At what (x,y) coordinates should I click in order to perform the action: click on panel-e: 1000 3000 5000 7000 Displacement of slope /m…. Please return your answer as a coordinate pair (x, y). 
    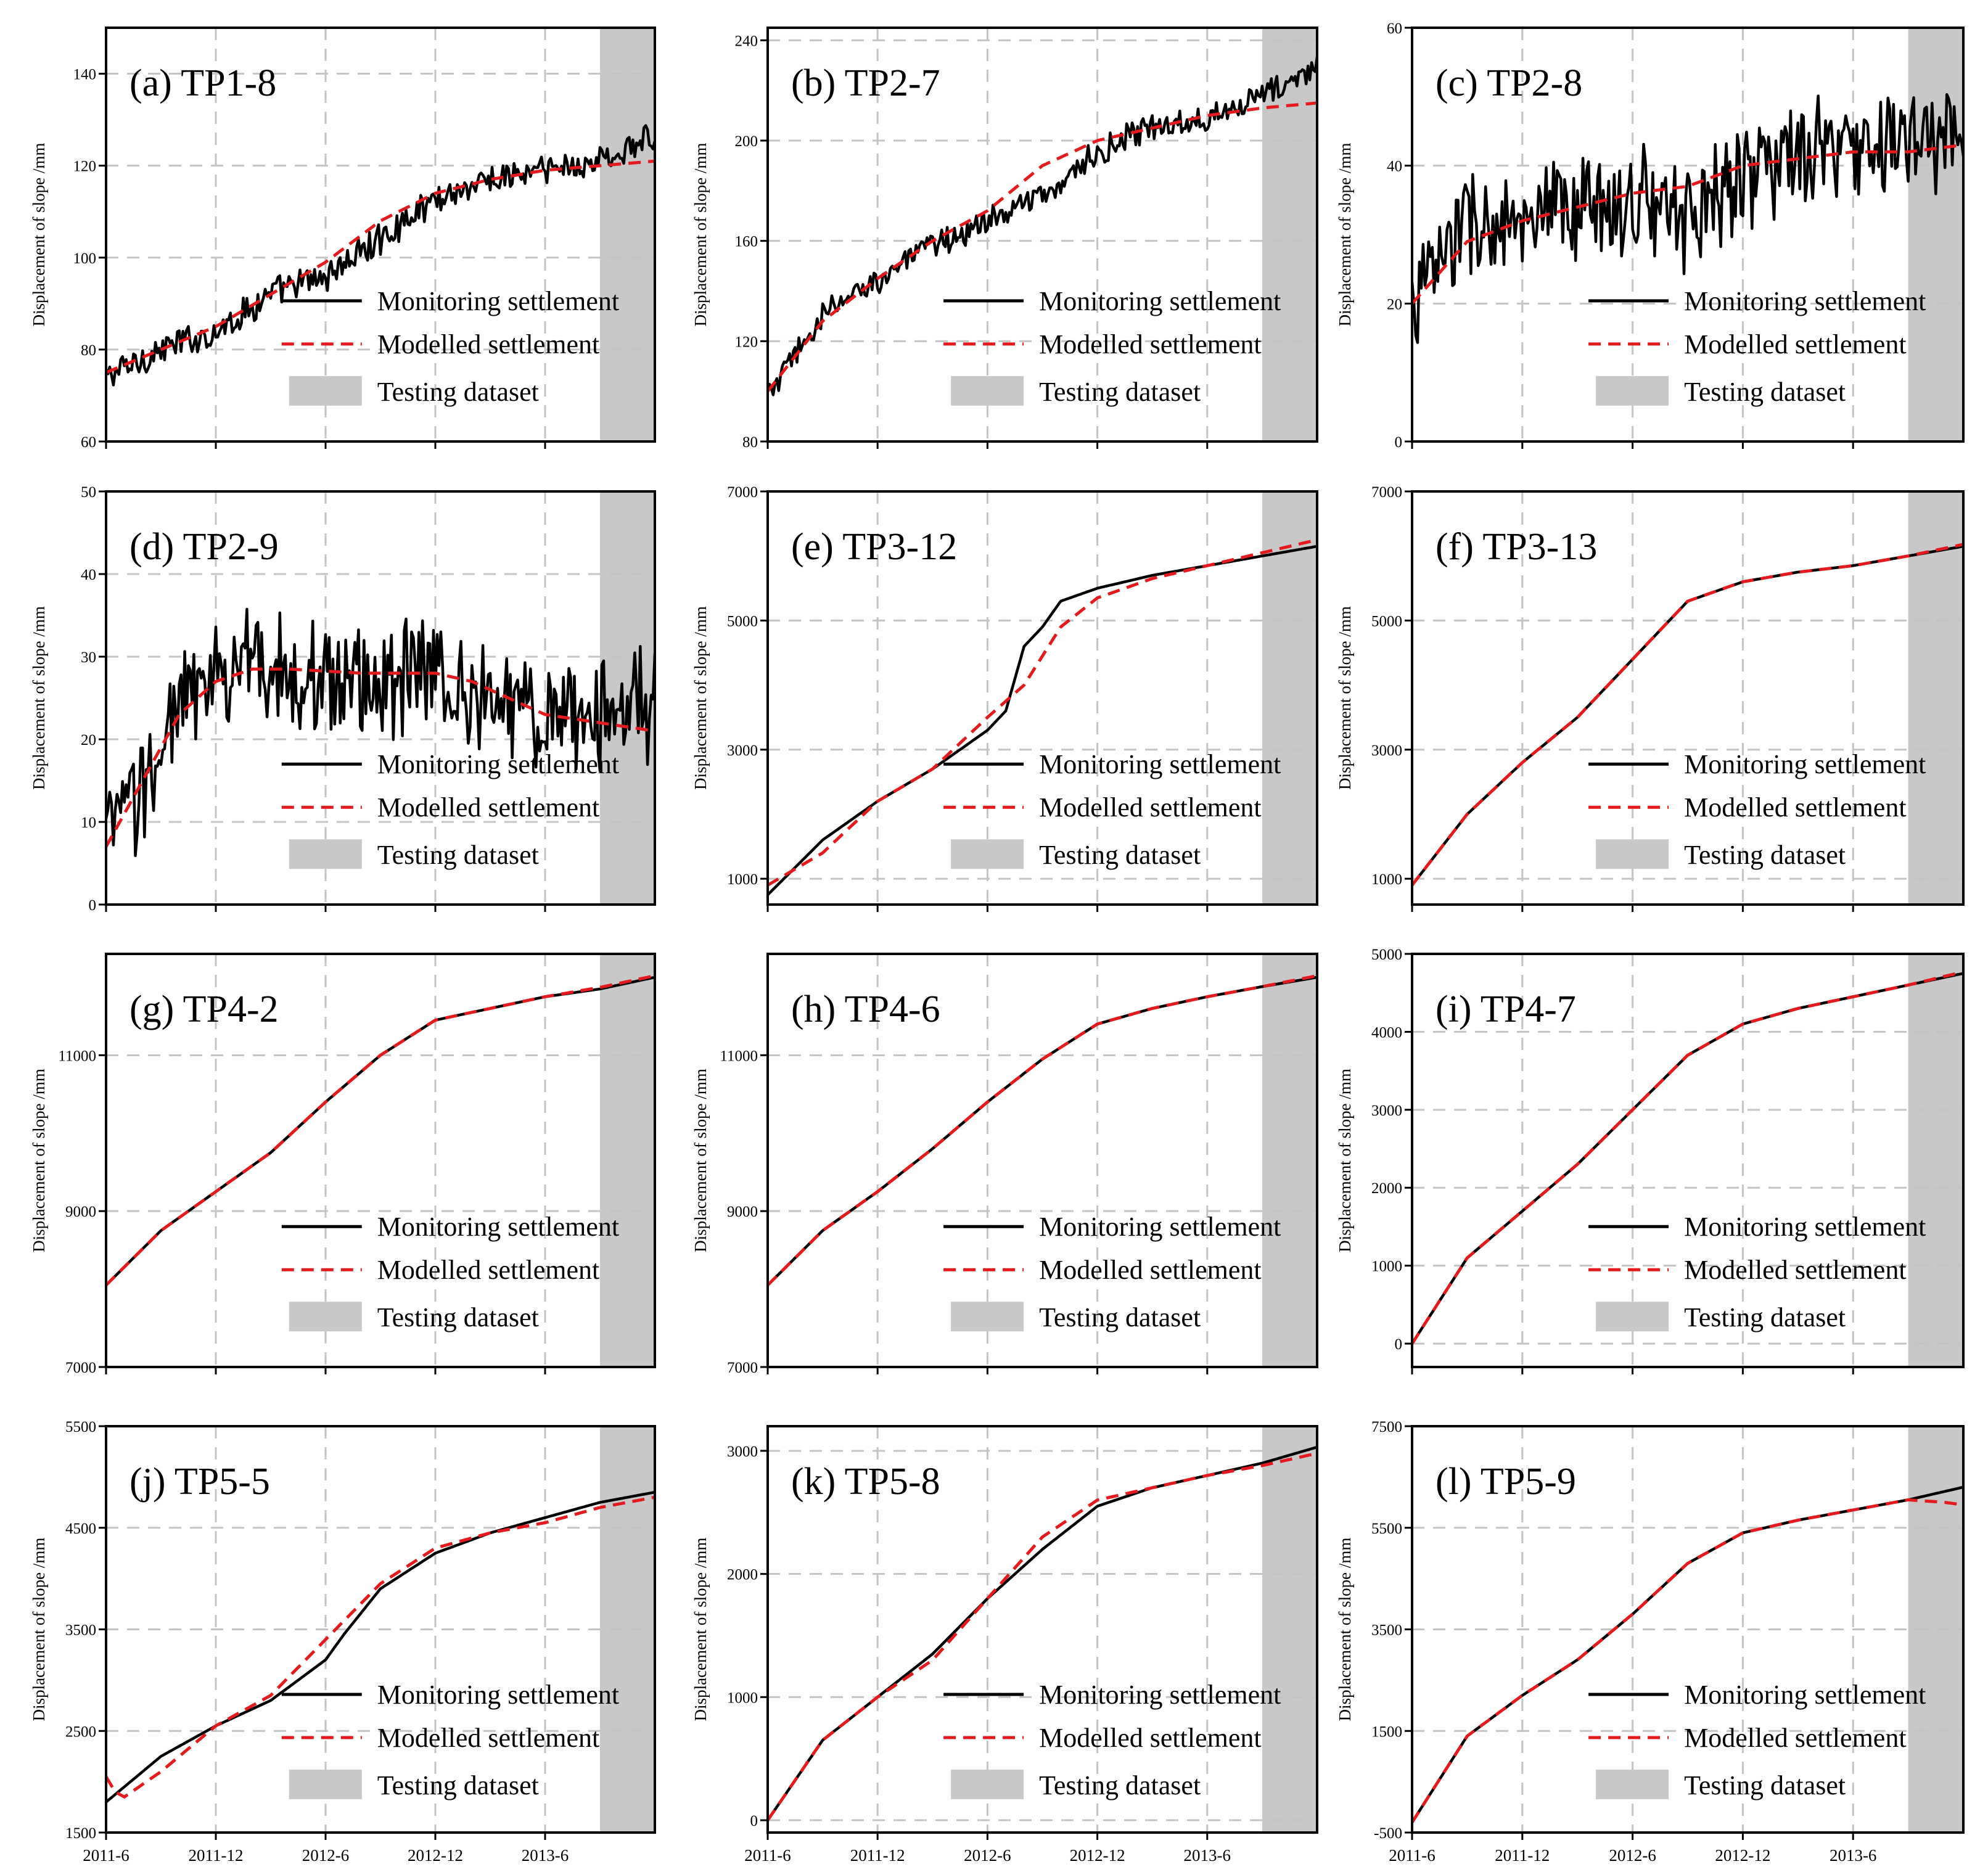
    Looking at the image, I should click on (1004, 698).